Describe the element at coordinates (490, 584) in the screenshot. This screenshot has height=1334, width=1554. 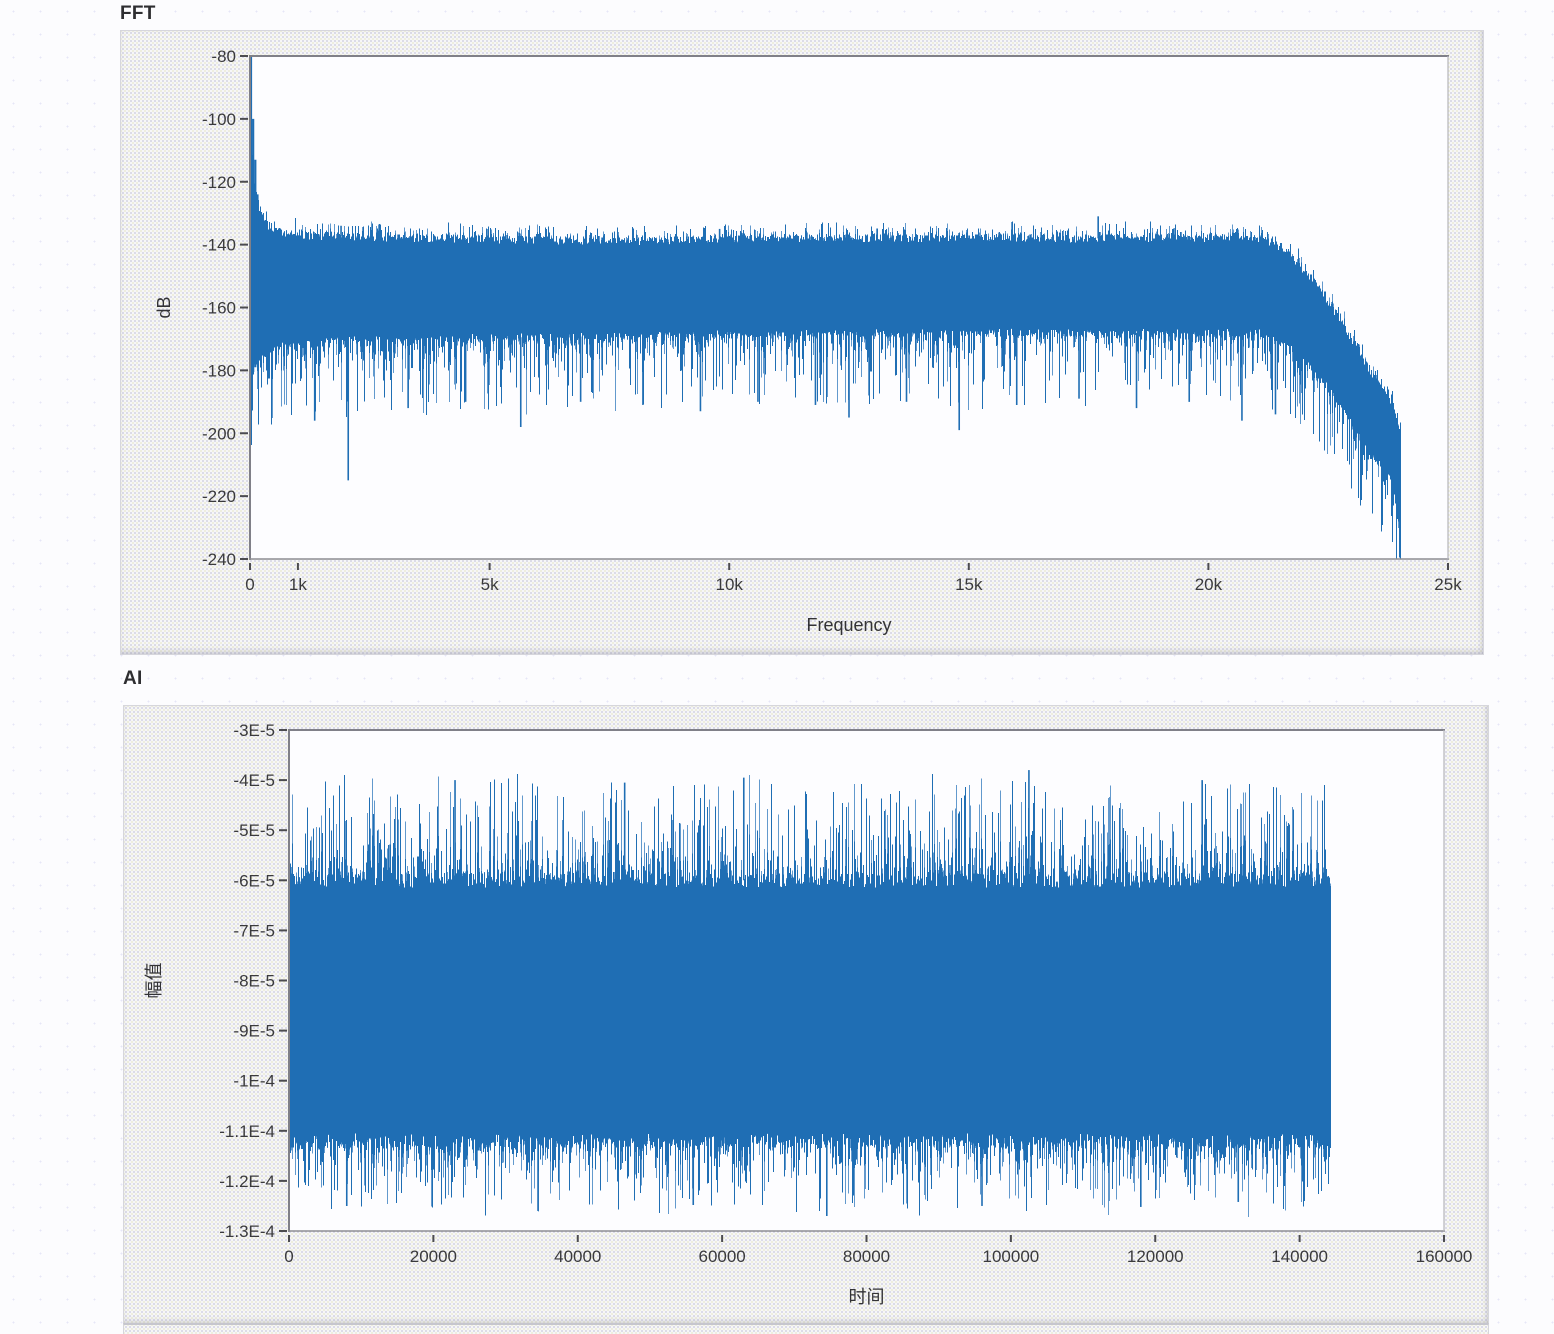
I see `fft-x-tick-label: 5k` at that location.